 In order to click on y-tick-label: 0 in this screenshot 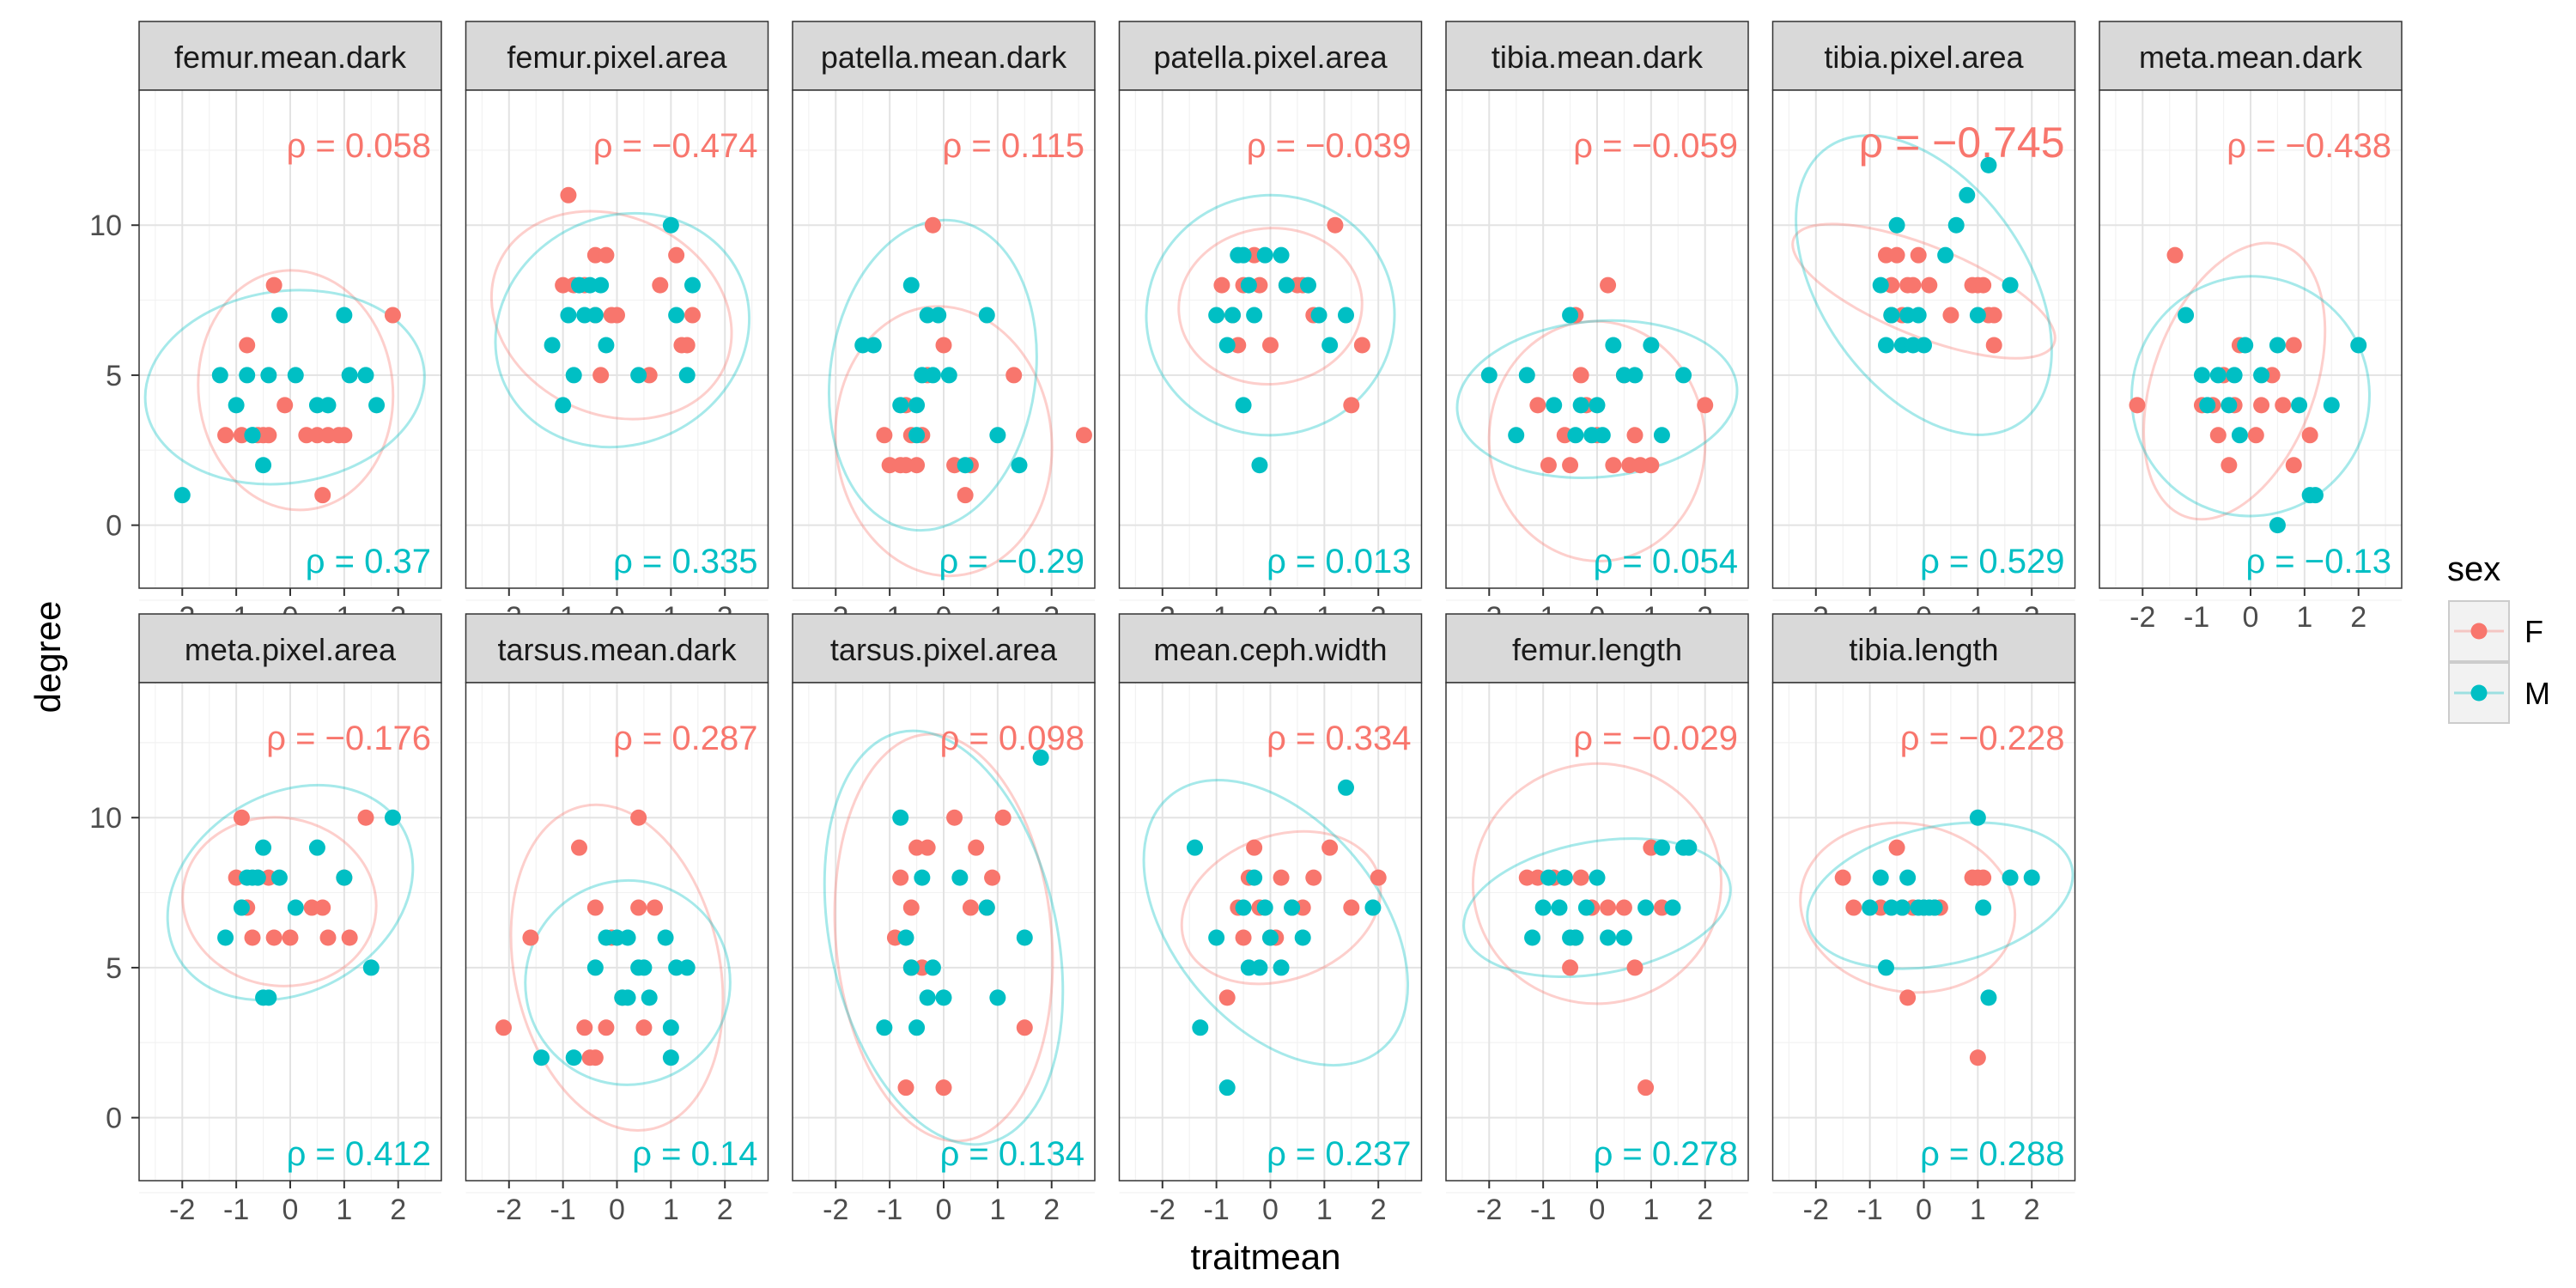, I will do `click(114, 1119)`.